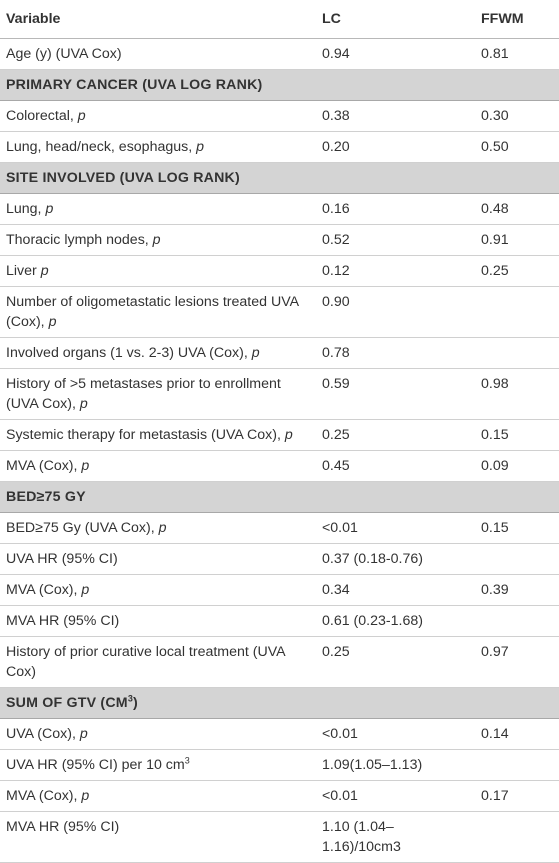  I want to click on table-row: MVA HR (95% CI) 1.10 (1.04–1.16)/10cm3, so click(279, 837).